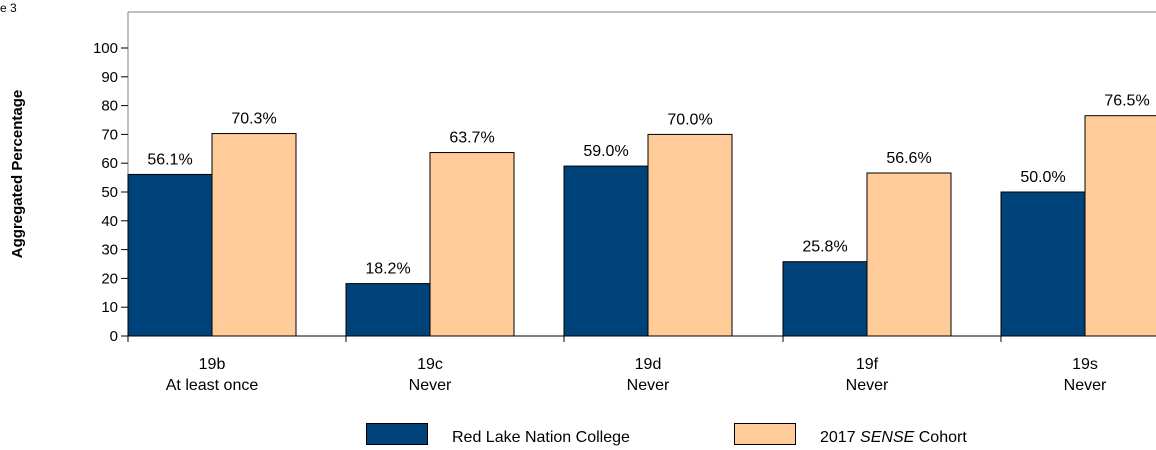 This screenshot has height=450, width=1156. I want to click on y-tick-label: 50, so click(109, 192).